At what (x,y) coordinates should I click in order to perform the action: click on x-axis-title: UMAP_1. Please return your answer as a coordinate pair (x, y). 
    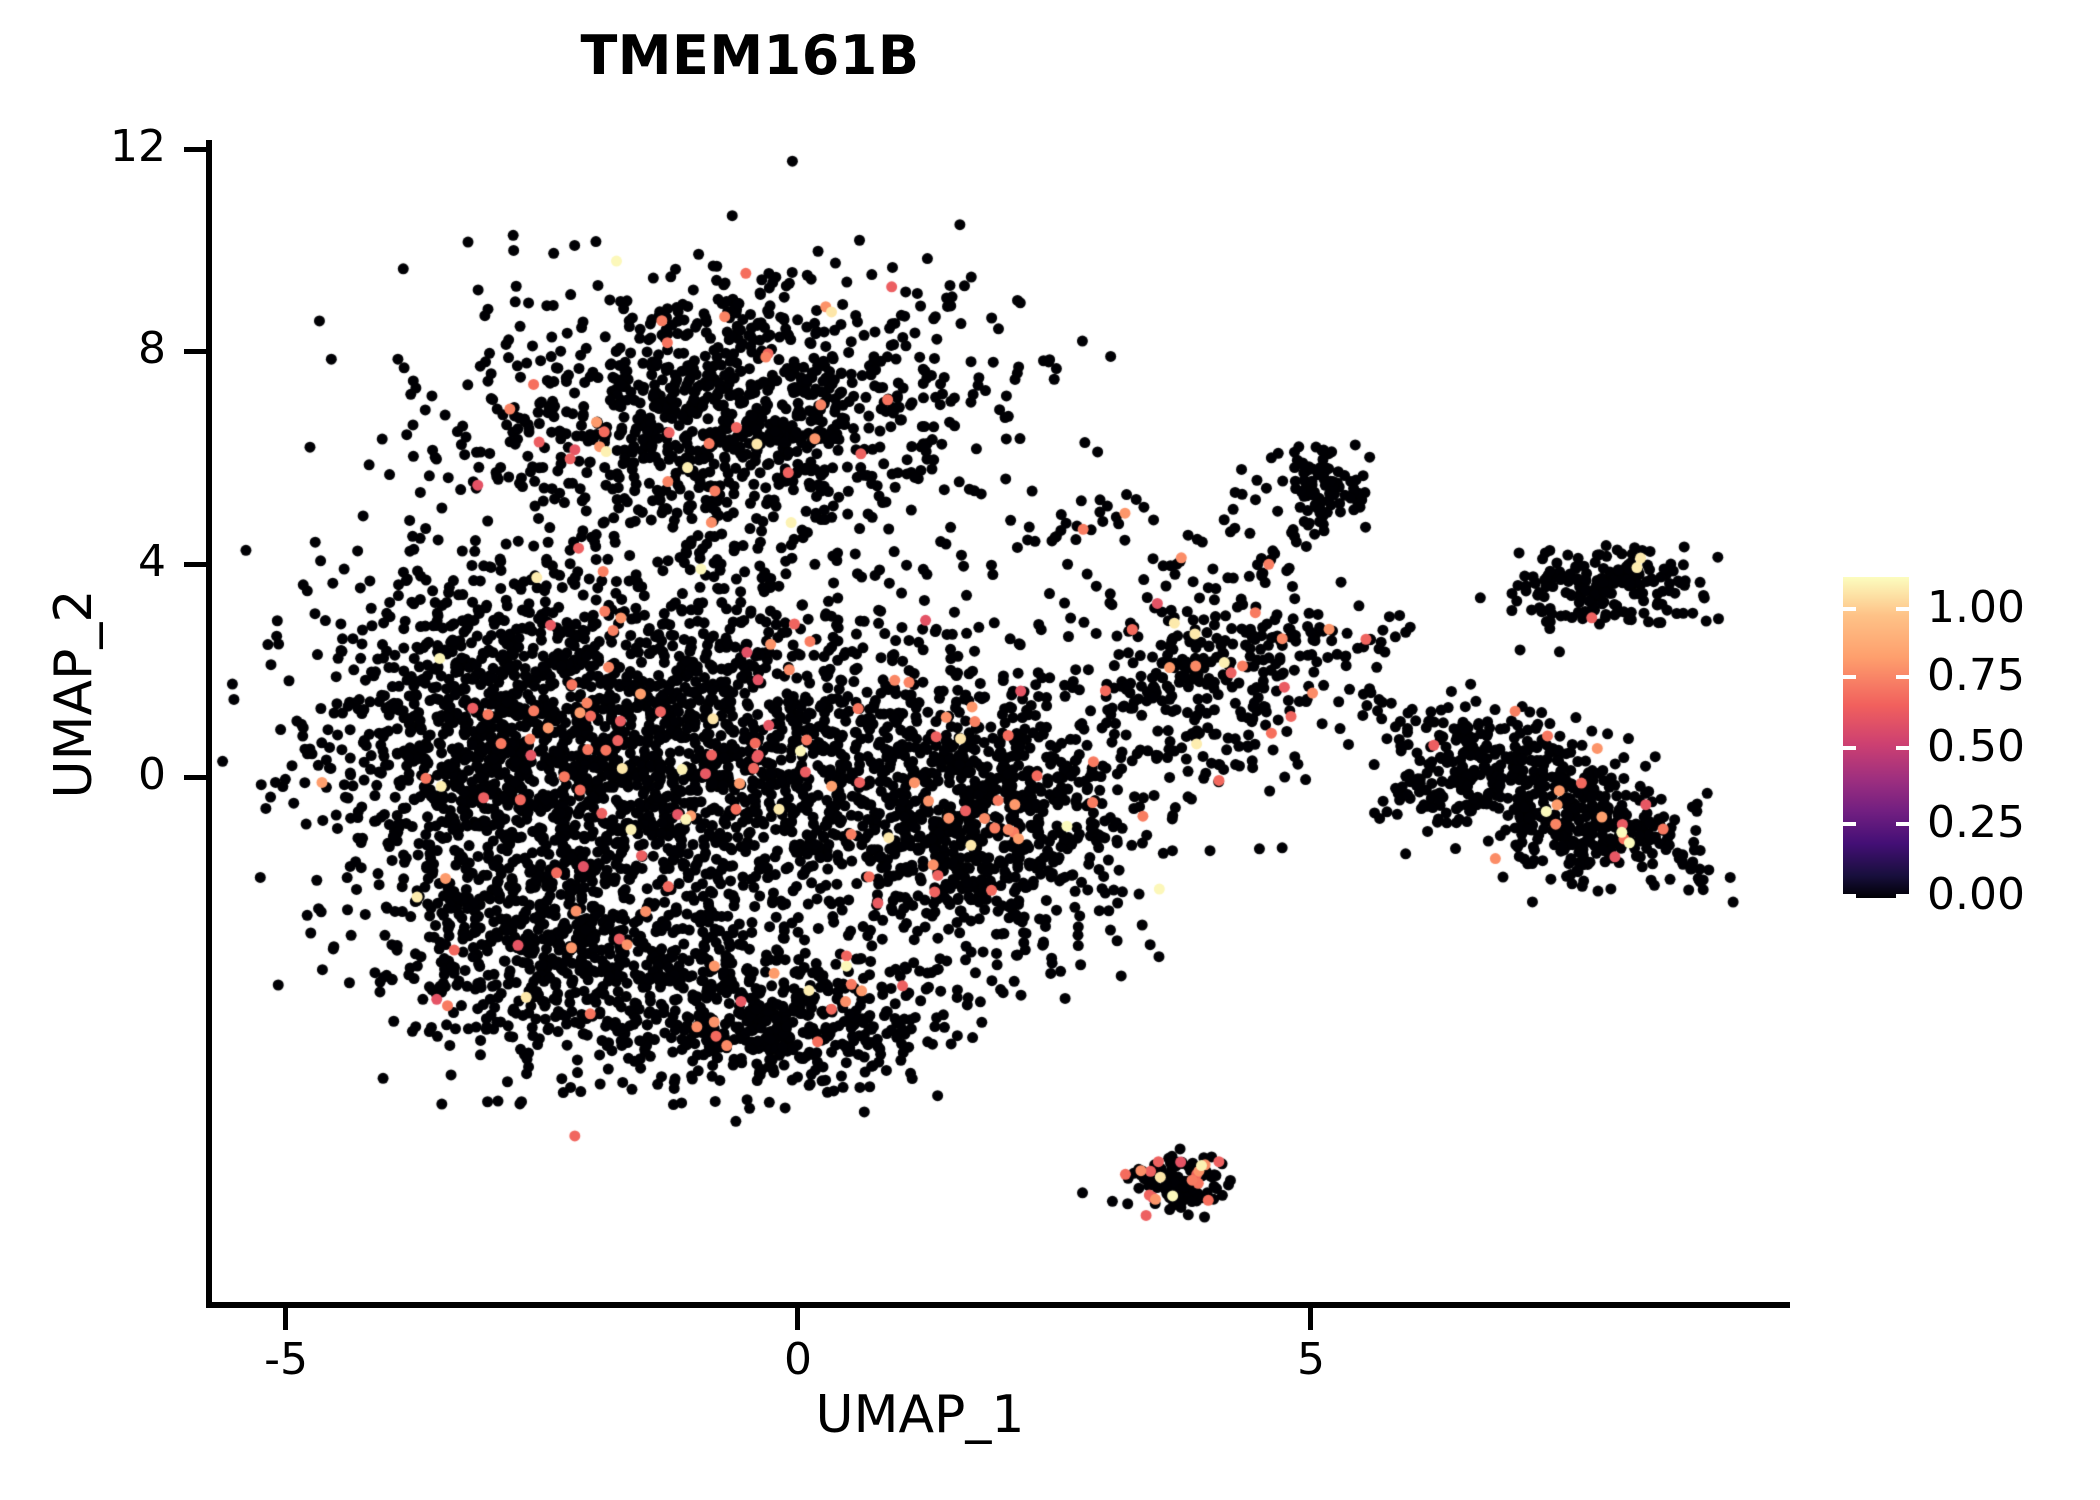
    Looking at the image, I should click on (920, 1415).